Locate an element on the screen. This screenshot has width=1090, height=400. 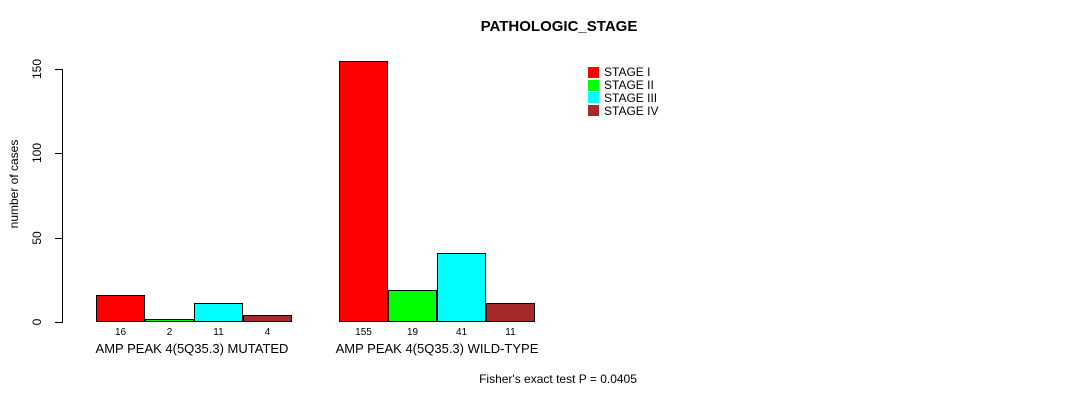
legend-label: STAGE II is located at coordinates (629, 85).